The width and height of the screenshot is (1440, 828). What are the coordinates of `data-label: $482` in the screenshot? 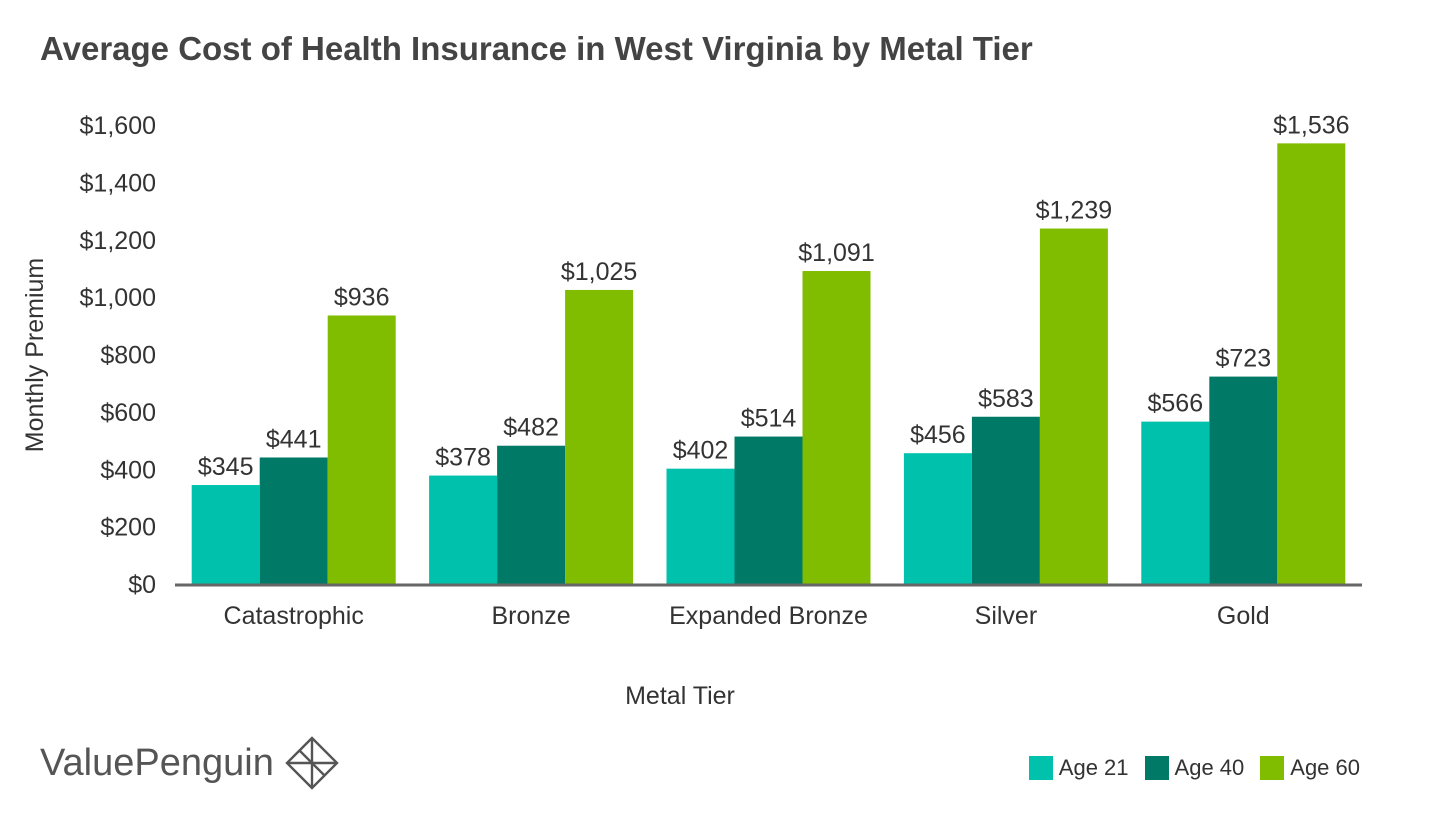 It's located at (531, 428).